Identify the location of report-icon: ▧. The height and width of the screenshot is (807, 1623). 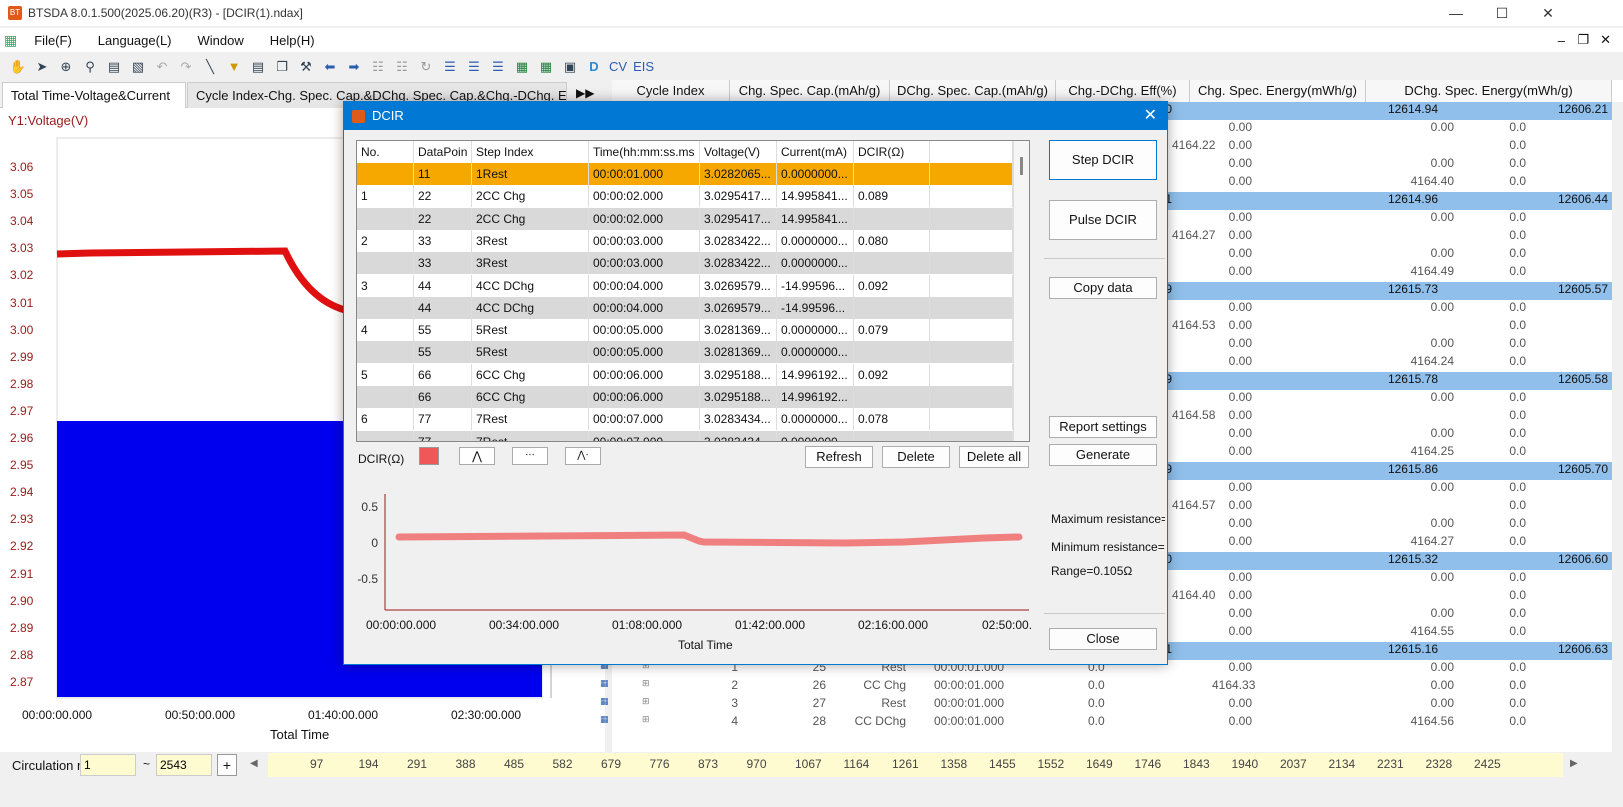
(138, 66).